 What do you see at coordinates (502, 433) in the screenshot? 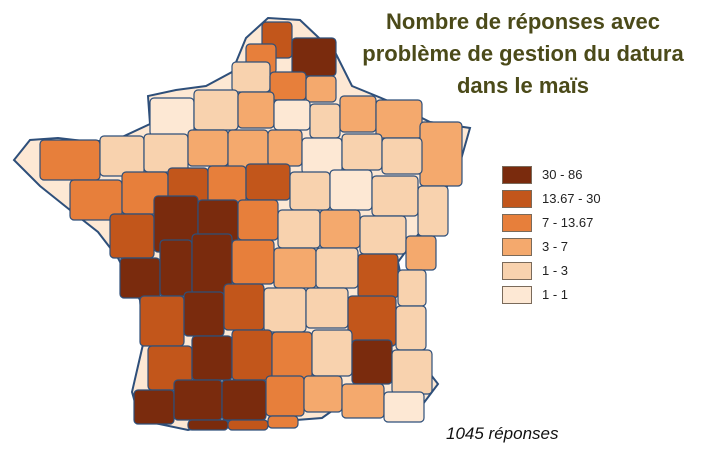
I see `total-responses: 1045 réponses` at bounding box center [502, 433].